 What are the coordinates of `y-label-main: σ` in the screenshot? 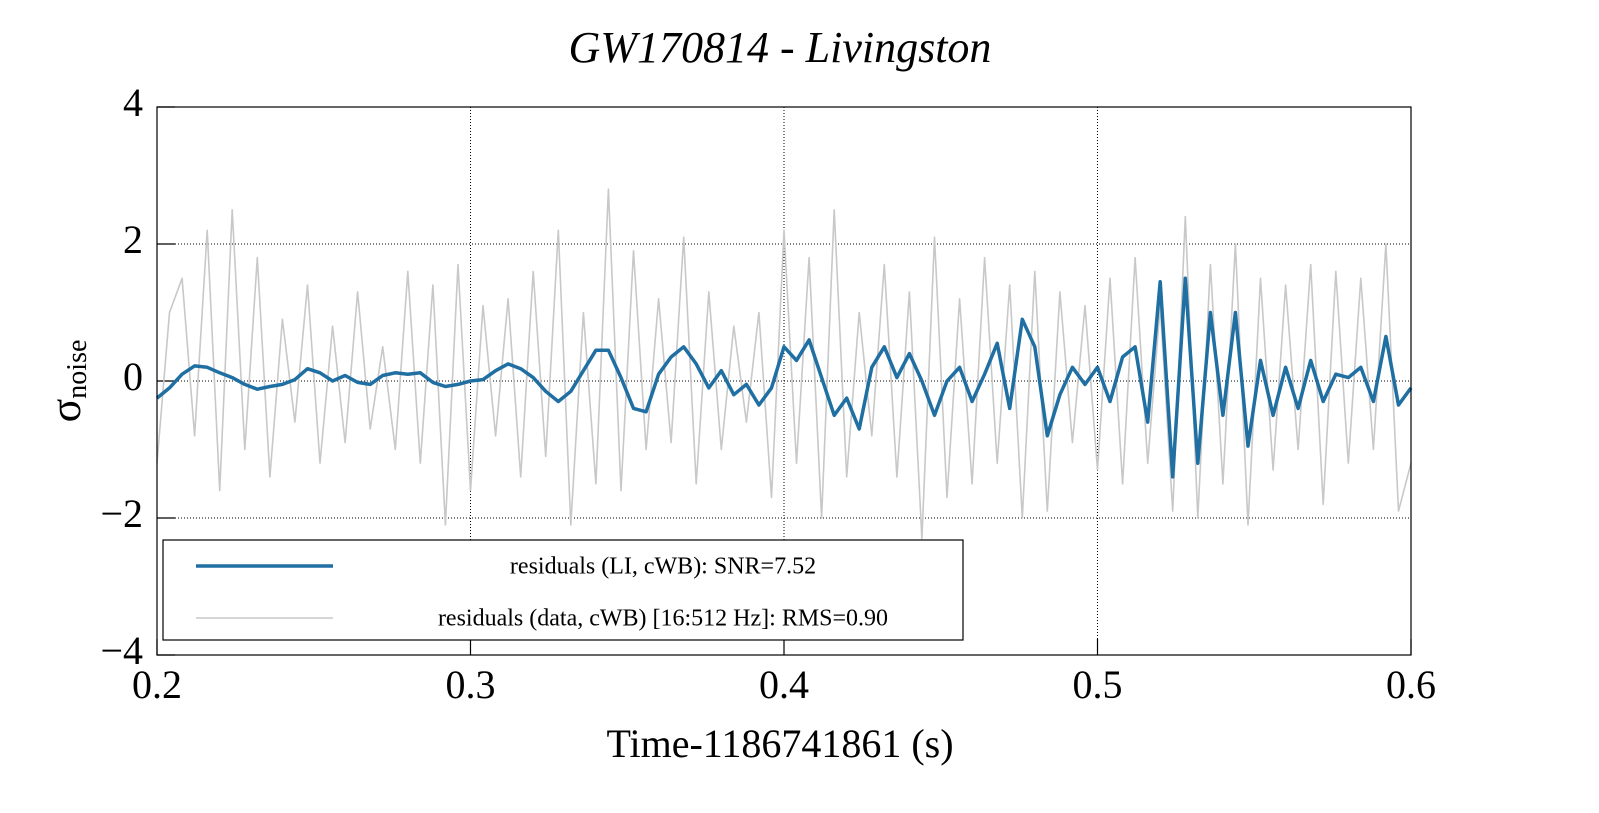 It's located at (65, 410).